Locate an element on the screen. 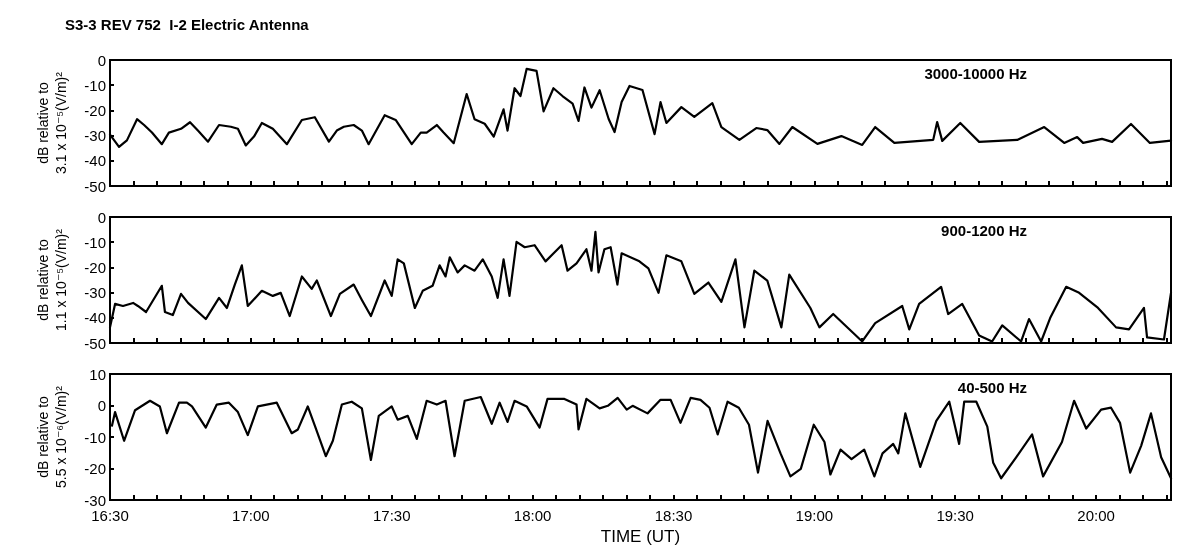  annotation: 900-1200 Hz is located at coordinates (984, 230).